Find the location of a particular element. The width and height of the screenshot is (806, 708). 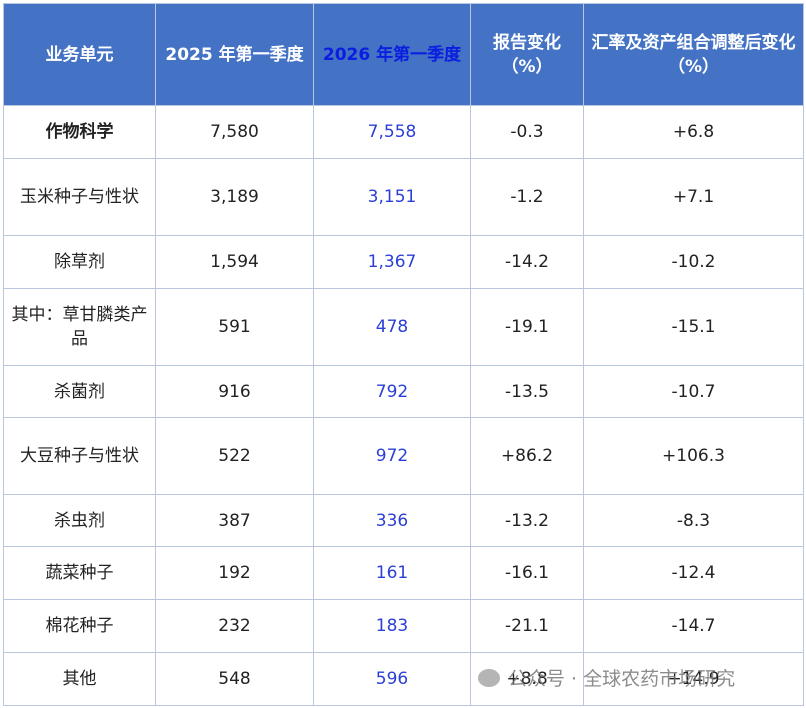

value-cell: 916 is located at coordinates (234, 391).